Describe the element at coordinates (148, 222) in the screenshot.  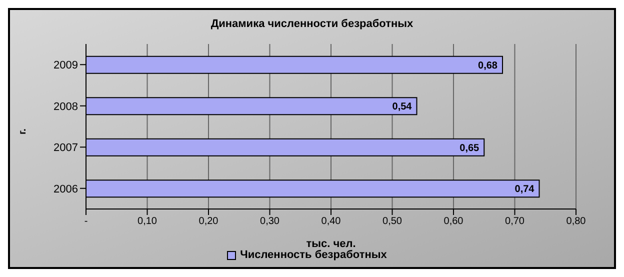
I see `x-tick-label: 0,10` at that location.